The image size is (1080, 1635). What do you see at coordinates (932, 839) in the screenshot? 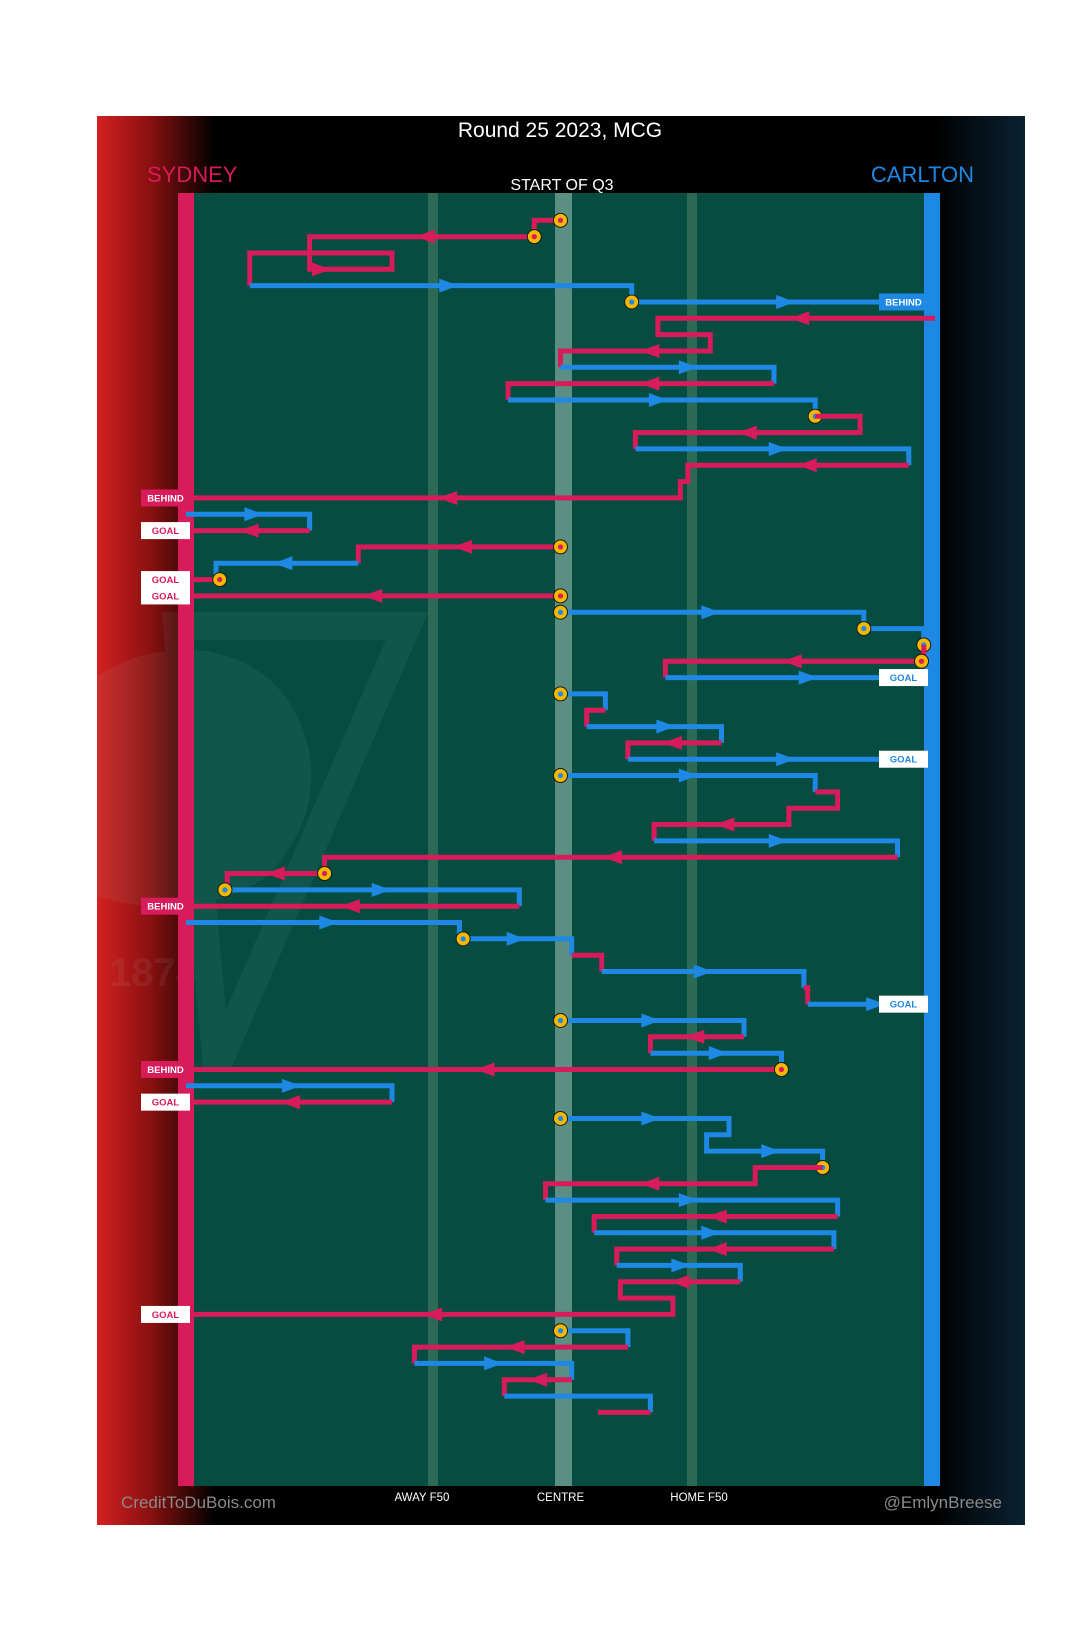
I see `carlton-goal-line` at bounding box center [932, 839].